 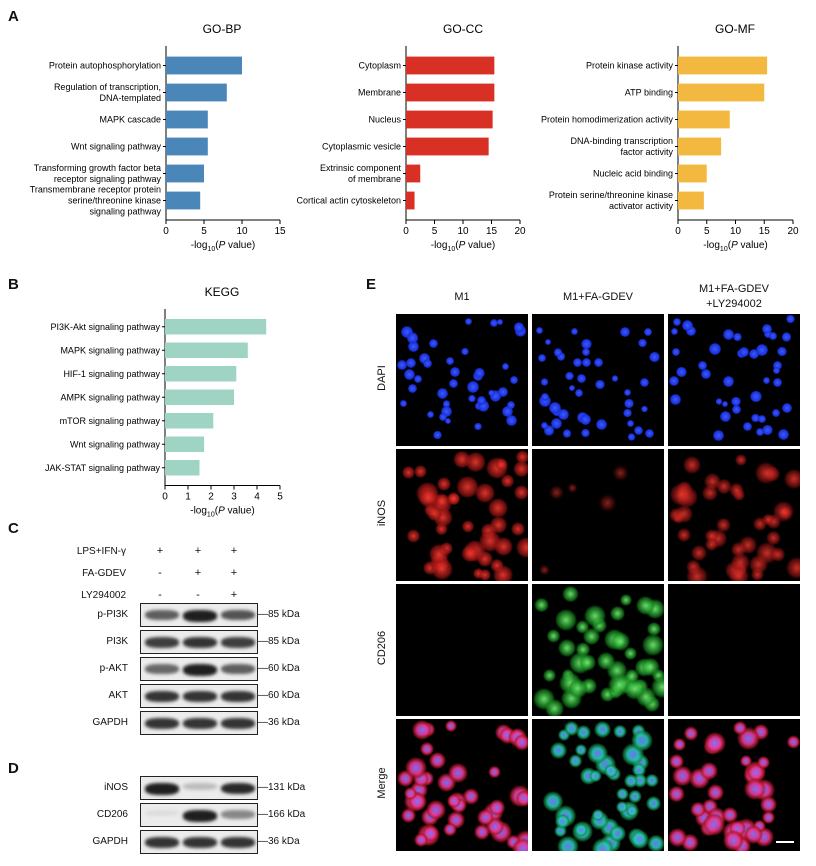 What do you see at coordinates (116, 787) in the screenshot?
I see `blot-label: iNOS` at bounding box center [116, 787].